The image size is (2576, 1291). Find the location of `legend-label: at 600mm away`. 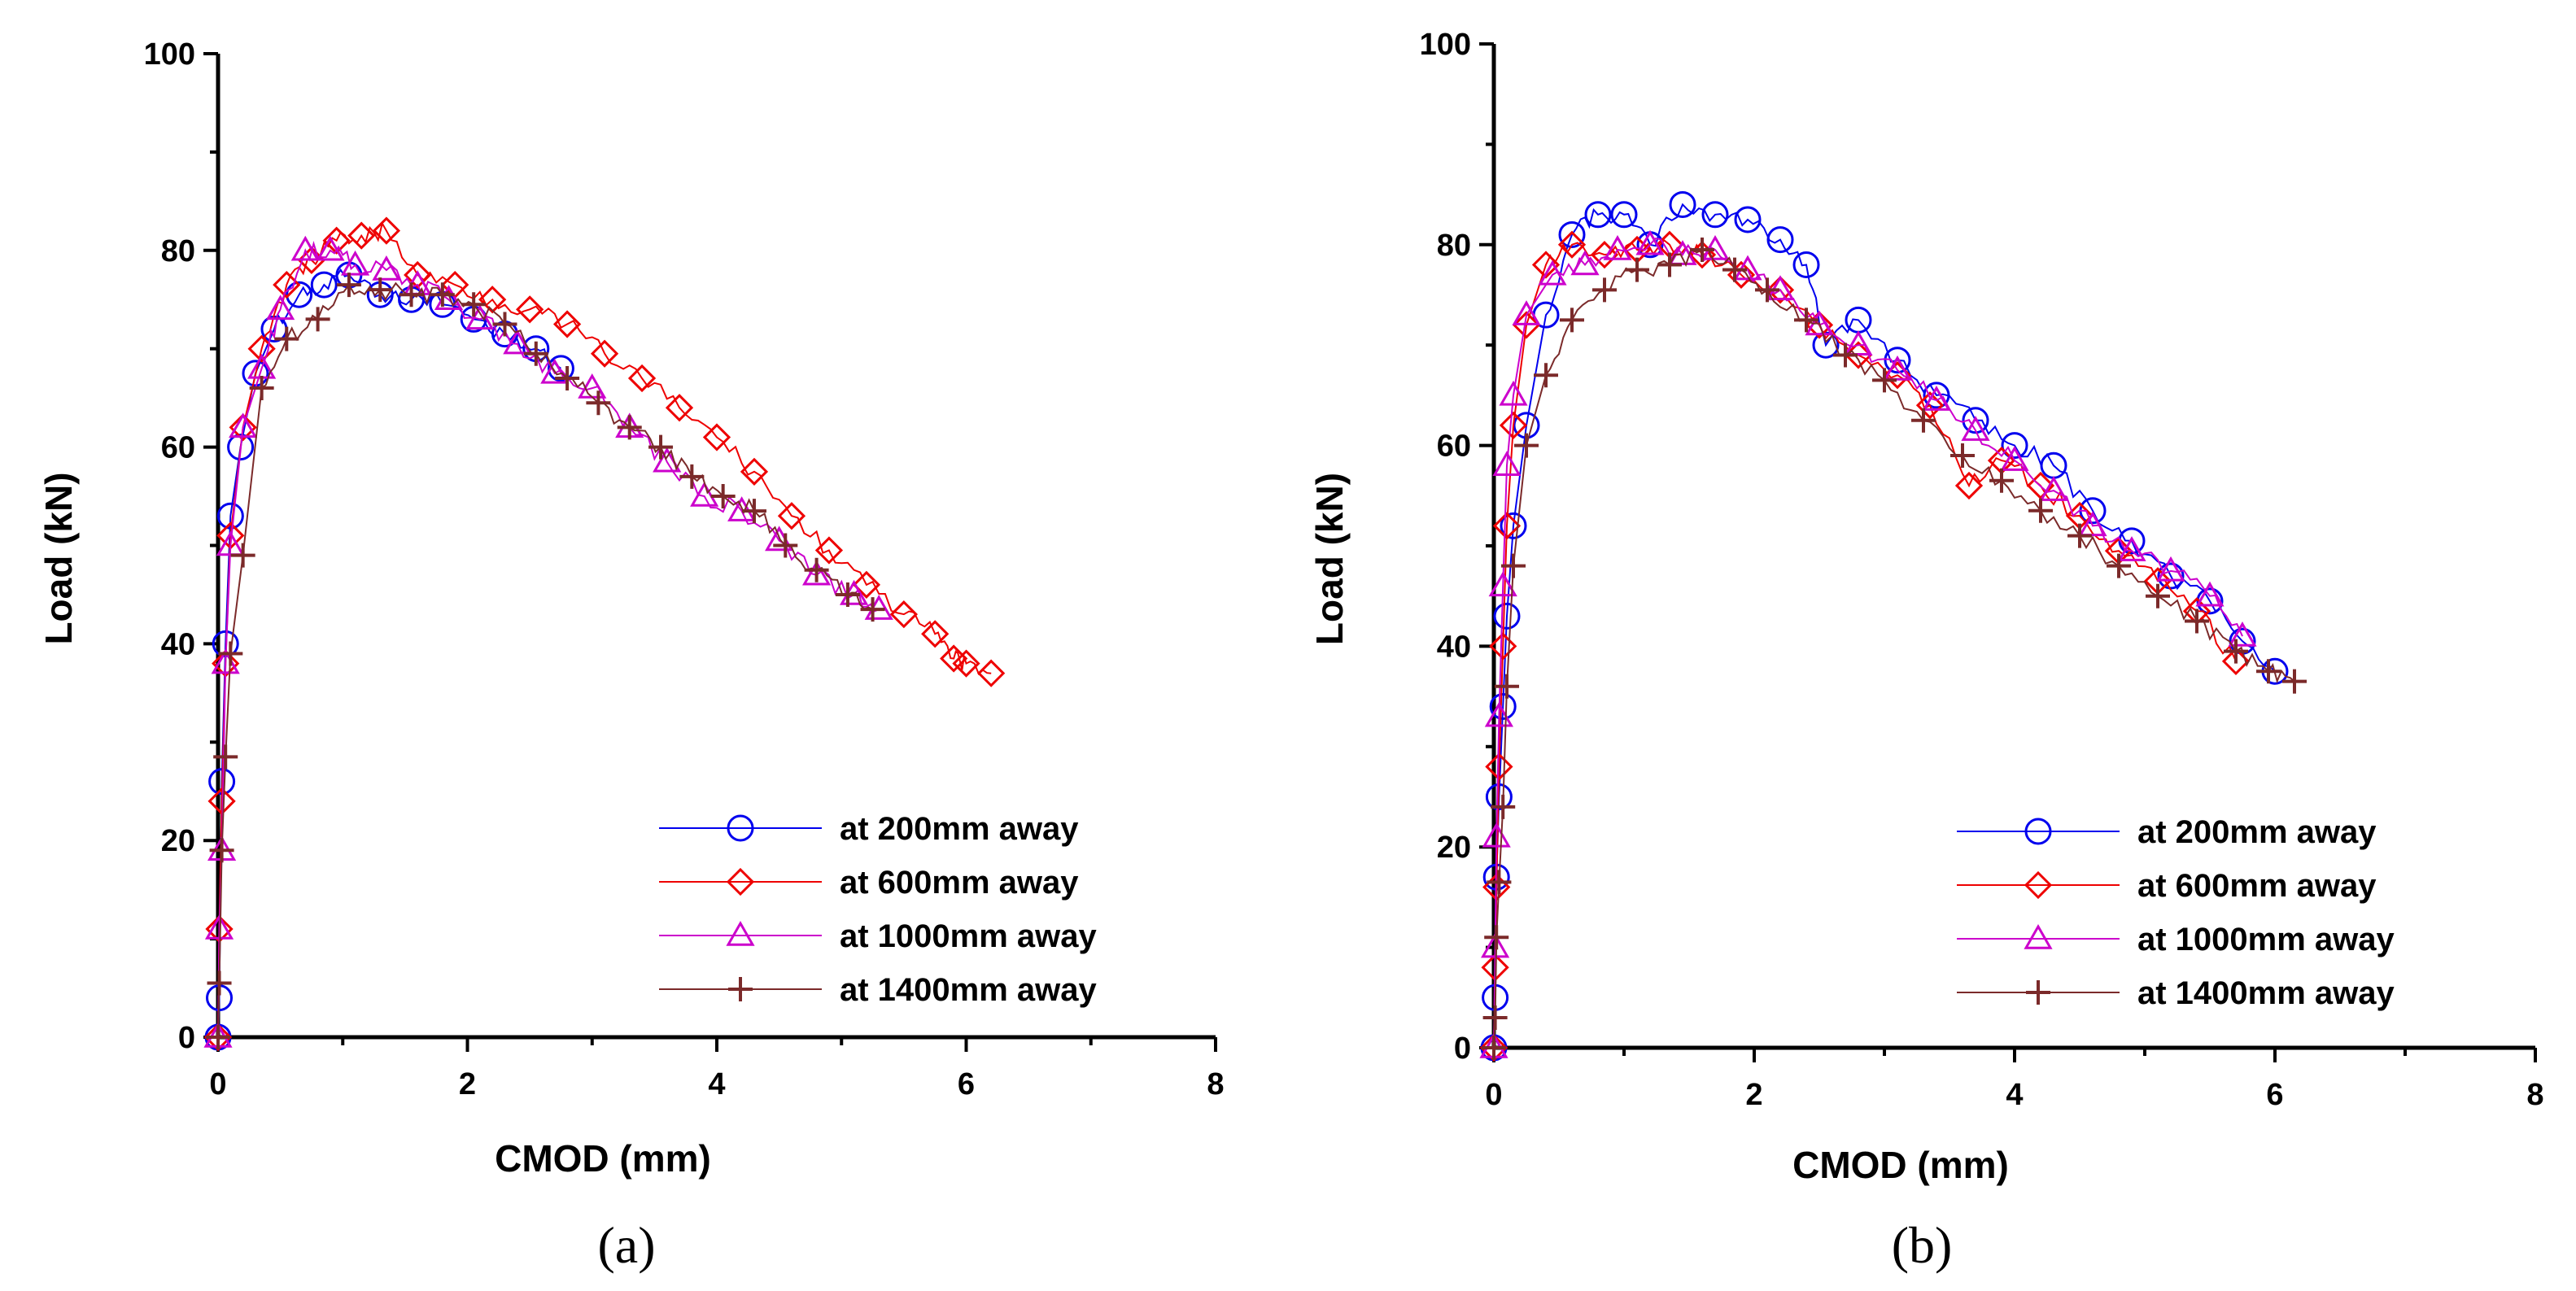

legend-label: at 600mm away is located at coordinates (2257, 886).